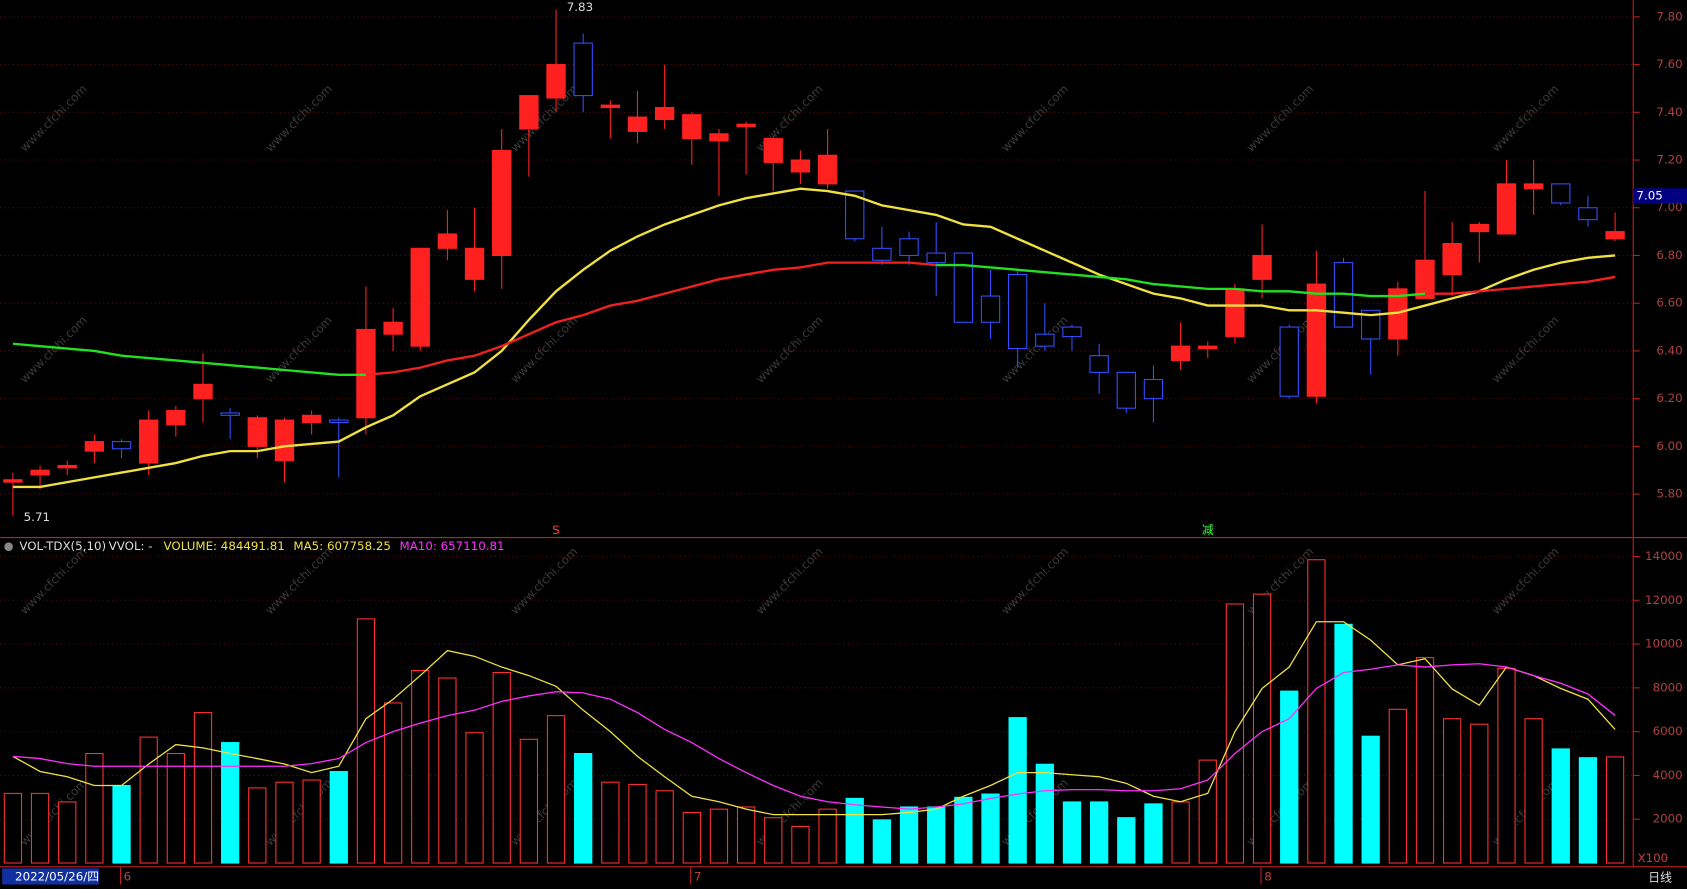 This screenshot has height=889, width=1687. What do you see at coordinates (8, 547) in the screenshot?
I see `panel-icon` at bounding box center [8, 547].